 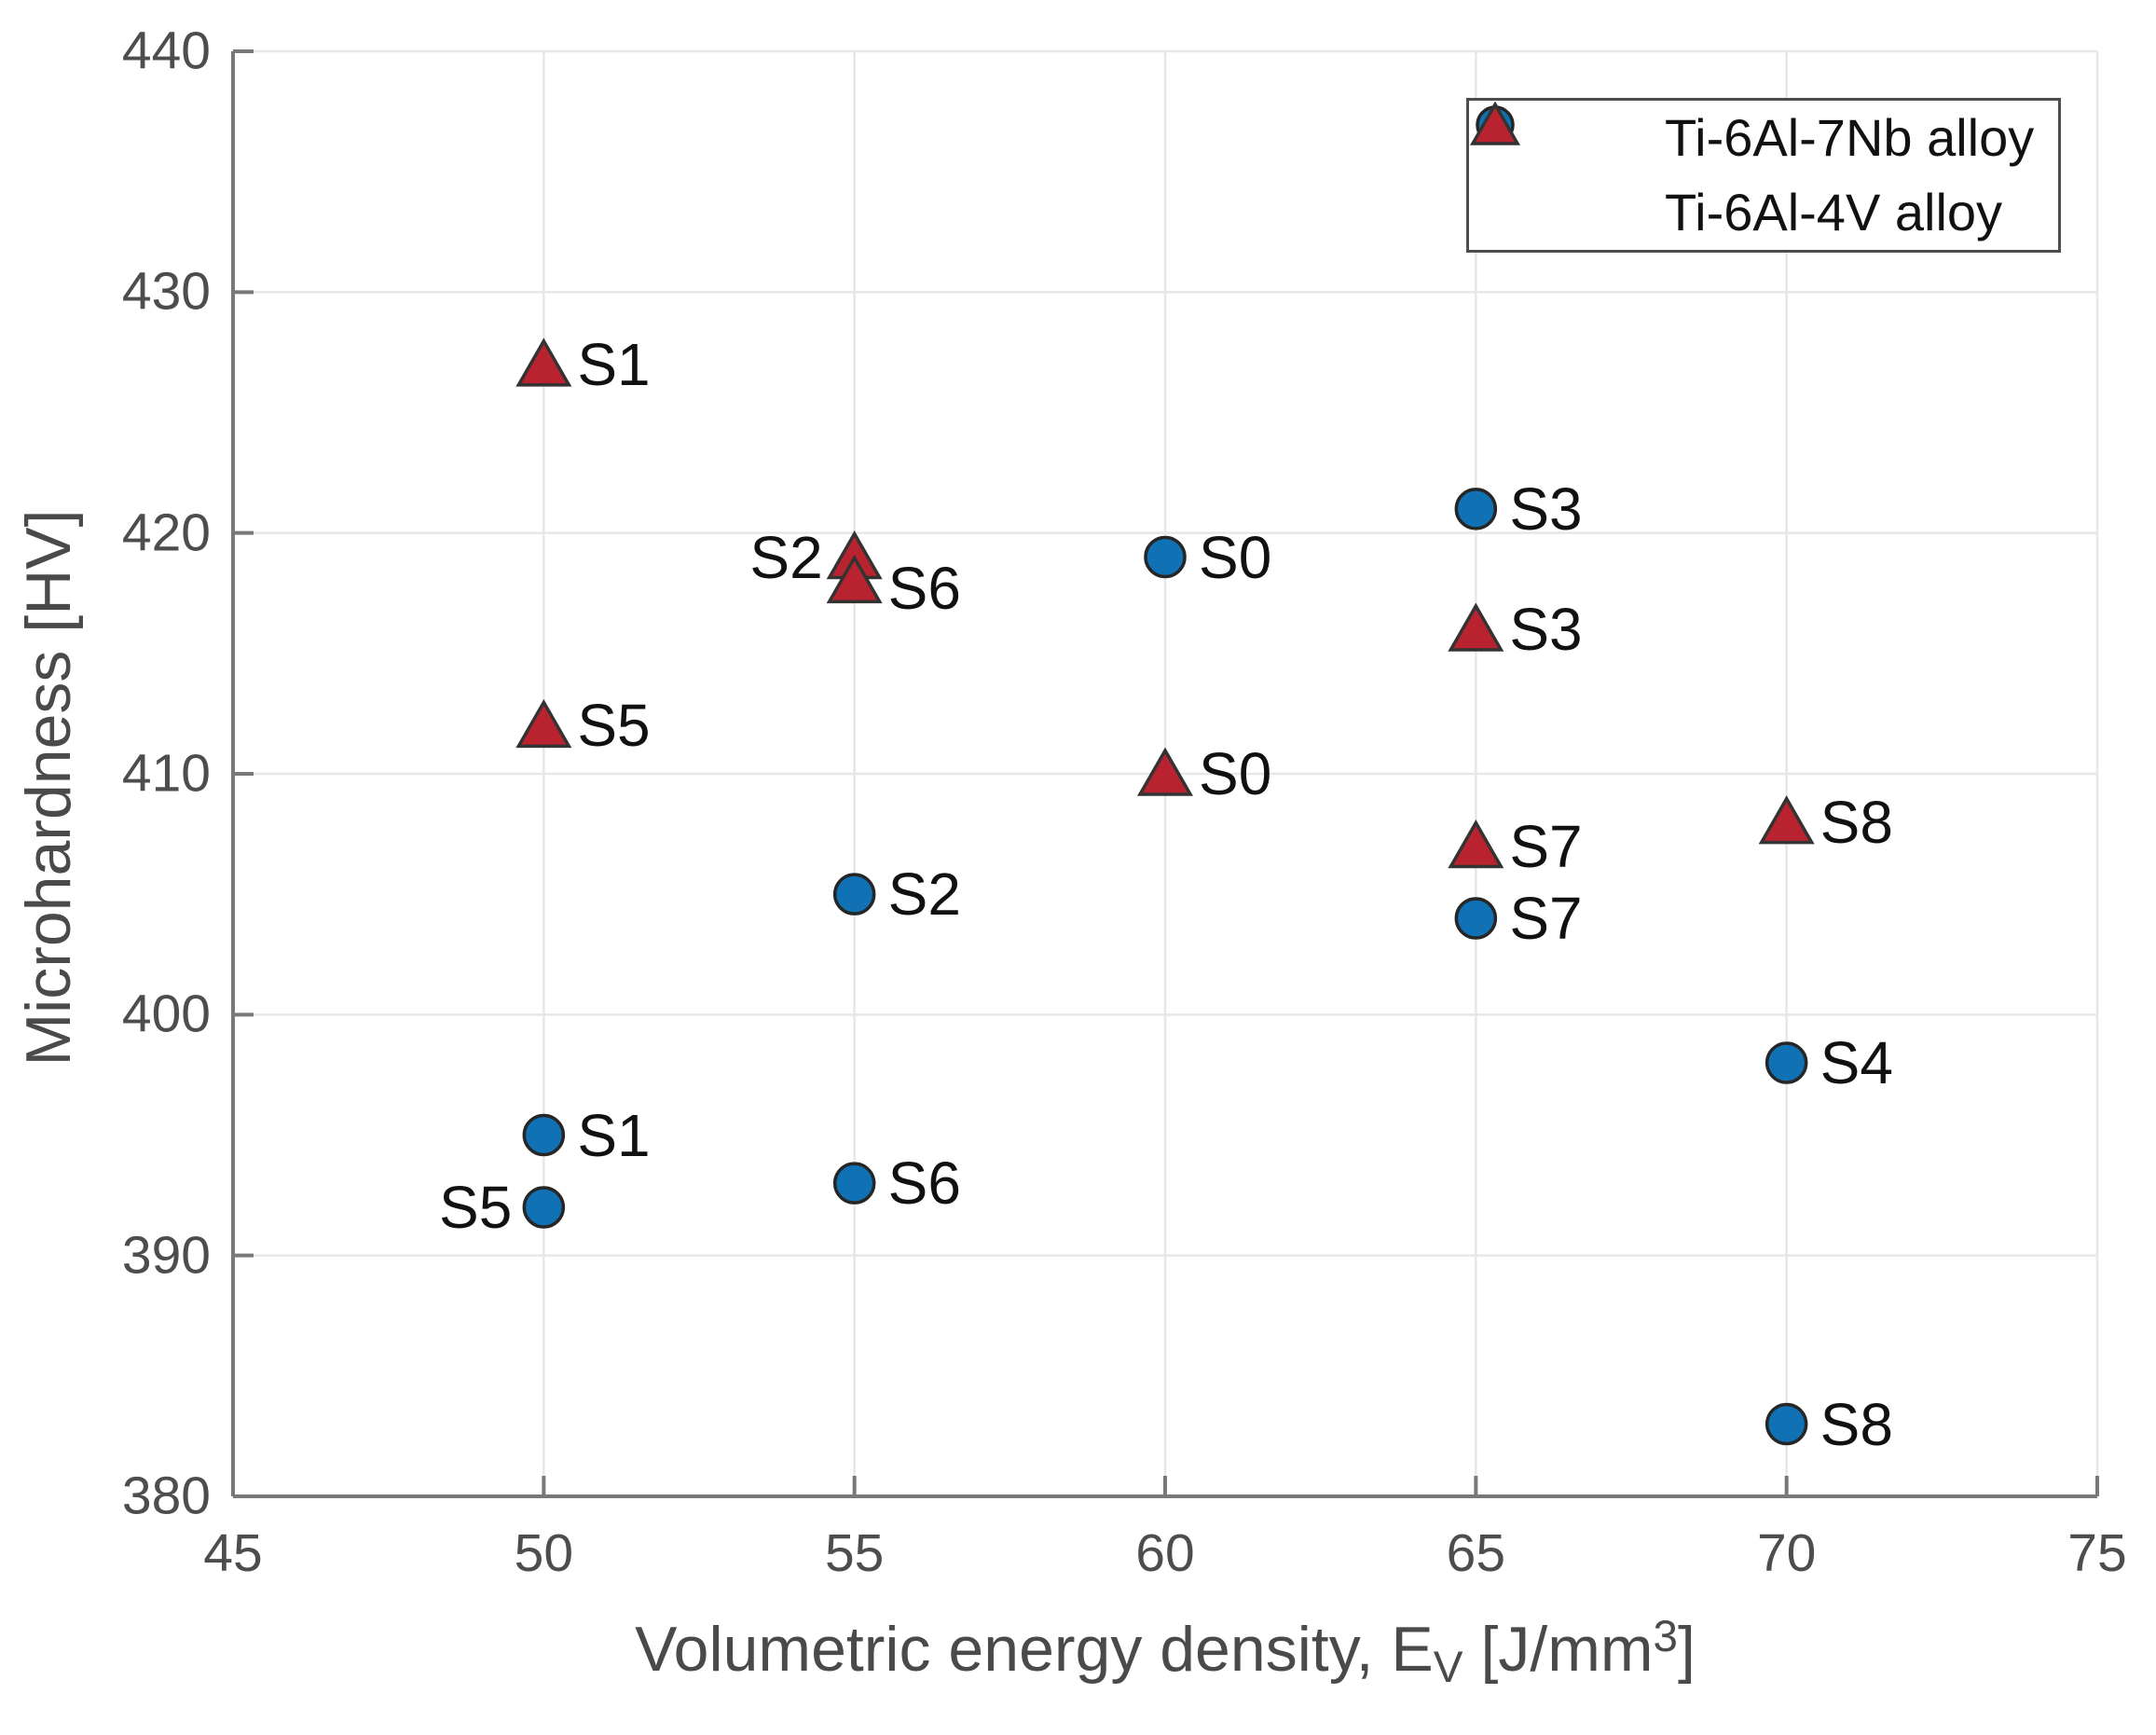 What do you see at coordinates (1476, 509) in the screenshot?
I see `data-point-marker-circle-S3` at bounding box center [1476, 509].